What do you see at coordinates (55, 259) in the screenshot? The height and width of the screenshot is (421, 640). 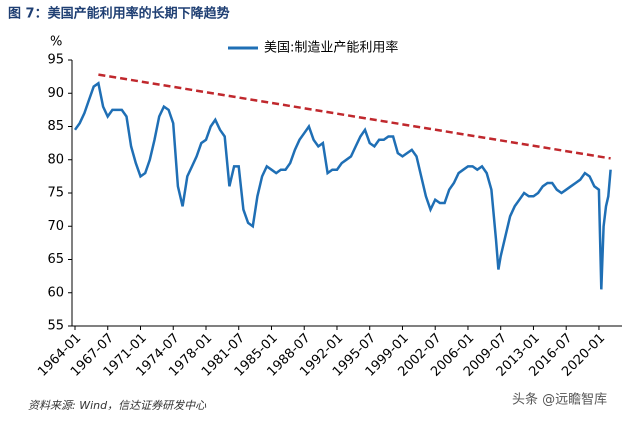 I see `y-tick-label: 65` at bounding box center [55, 259].